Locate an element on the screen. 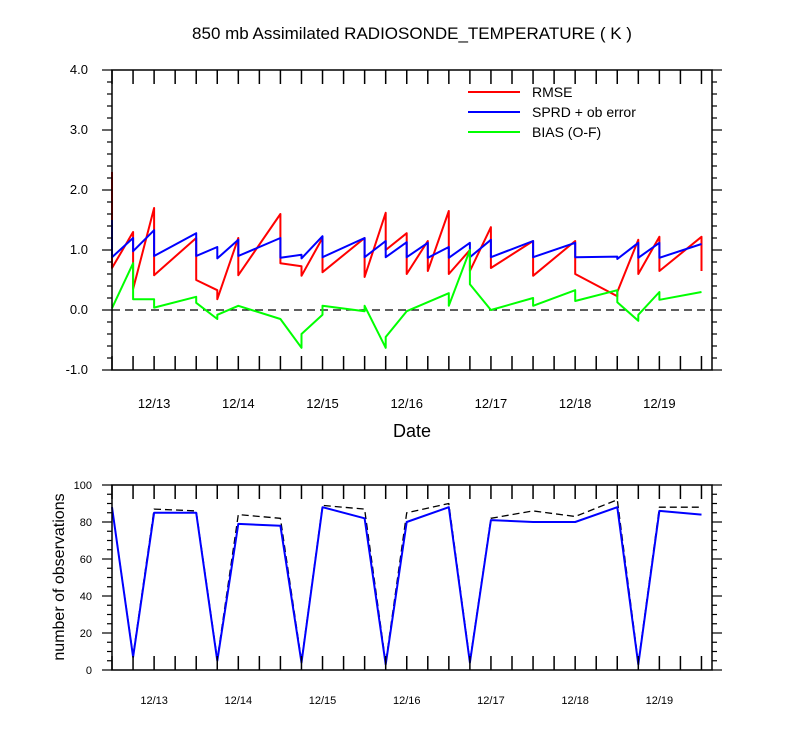 Image resolution: width=800 pixels, height=750 pixels. top-x-tick-label: 12/19 is located at coordinates (659, 403).